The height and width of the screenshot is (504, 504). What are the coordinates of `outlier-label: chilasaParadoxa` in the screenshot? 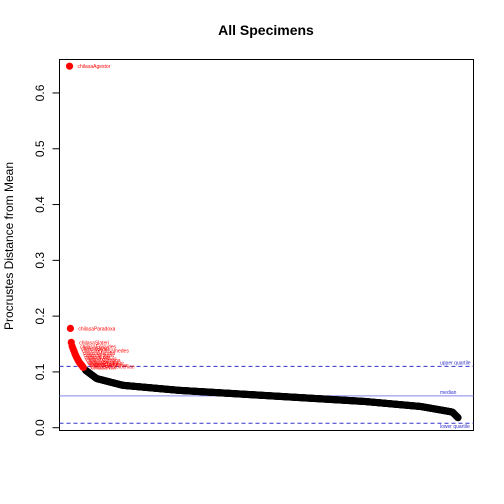 It's located at (96, 329).